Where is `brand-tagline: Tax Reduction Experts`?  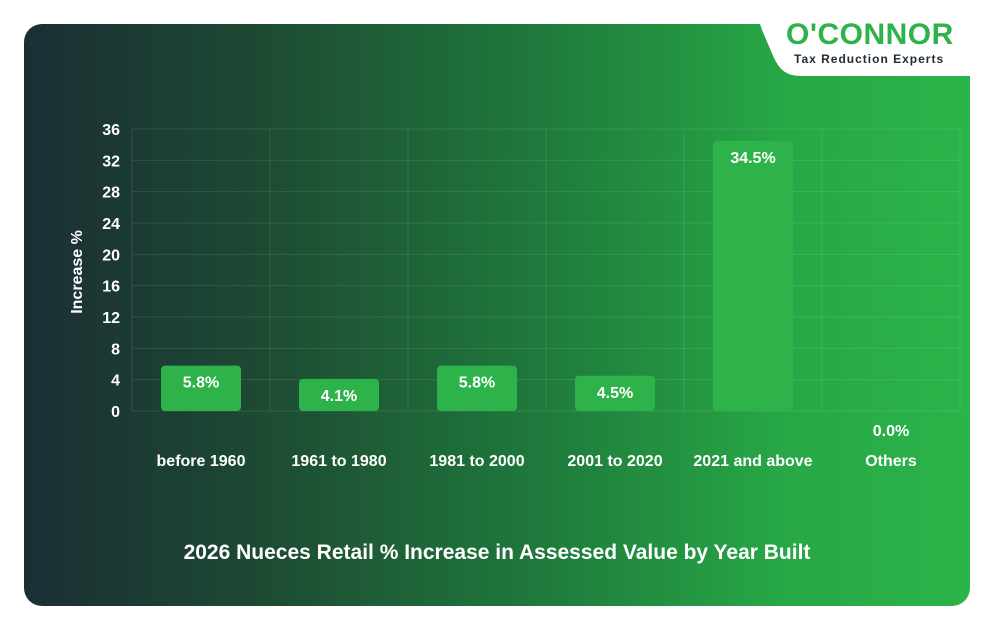
brand-tagline: Tax Reduction Experts is located at coordinates (869, 59).